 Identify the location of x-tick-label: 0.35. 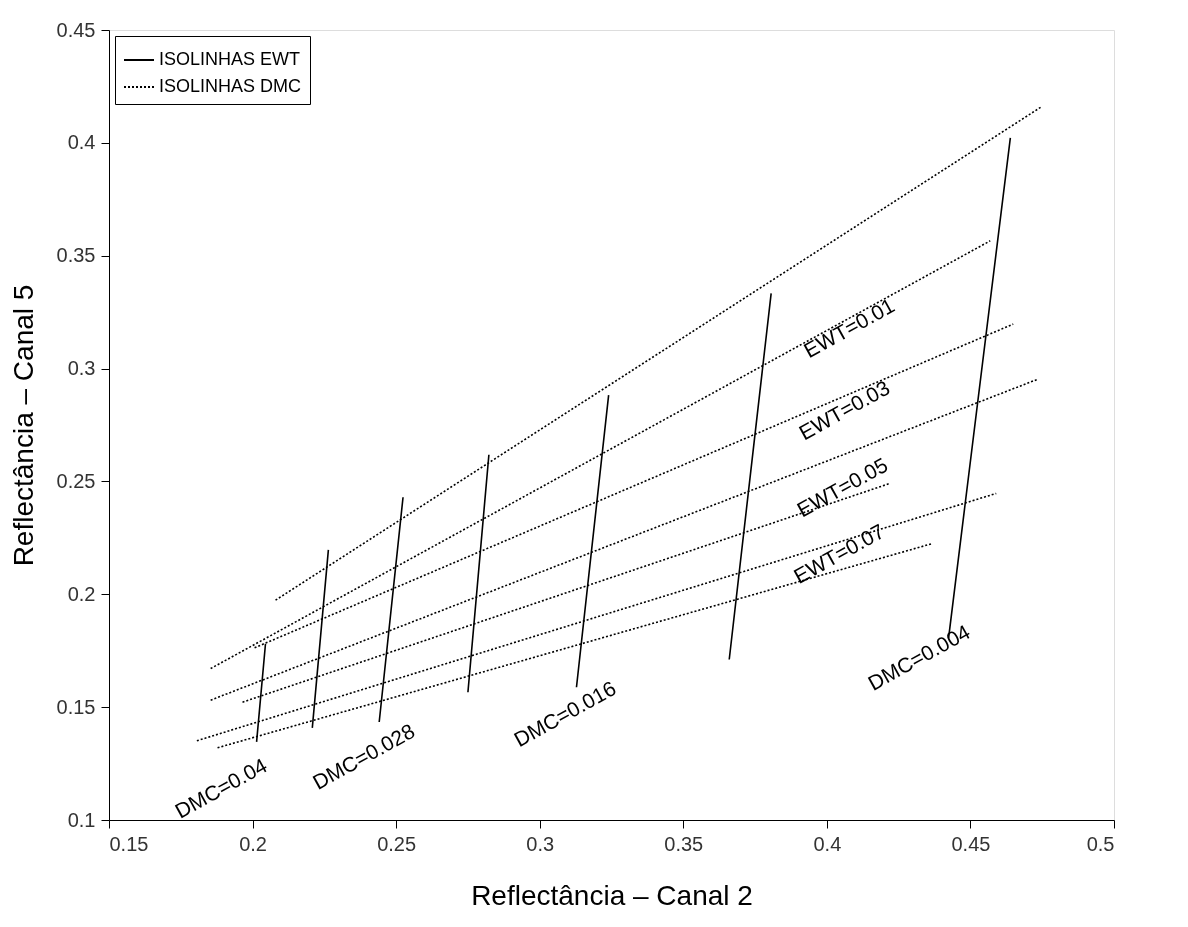
(684, 843).